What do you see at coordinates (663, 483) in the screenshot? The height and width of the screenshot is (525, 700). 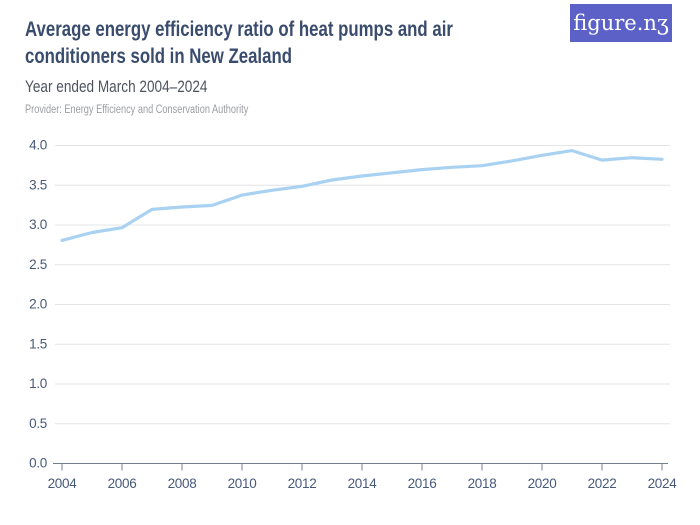 I see `x-axis-tick-label: 2024` at bounding box center [663, 483].